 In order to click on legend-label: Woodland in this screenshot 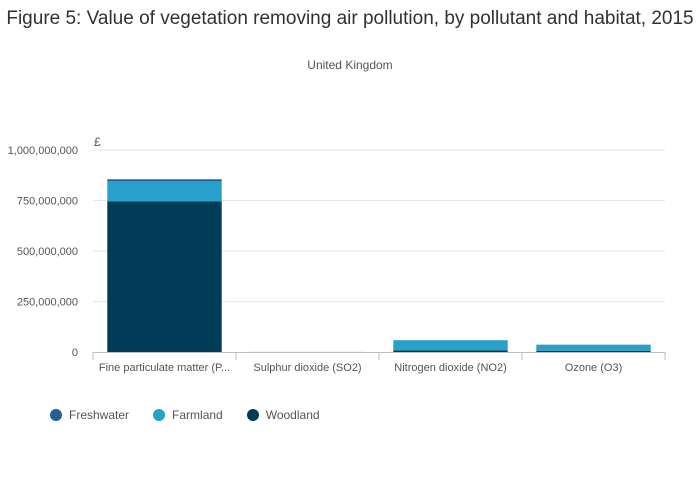, I will do `click(292, 415)`.